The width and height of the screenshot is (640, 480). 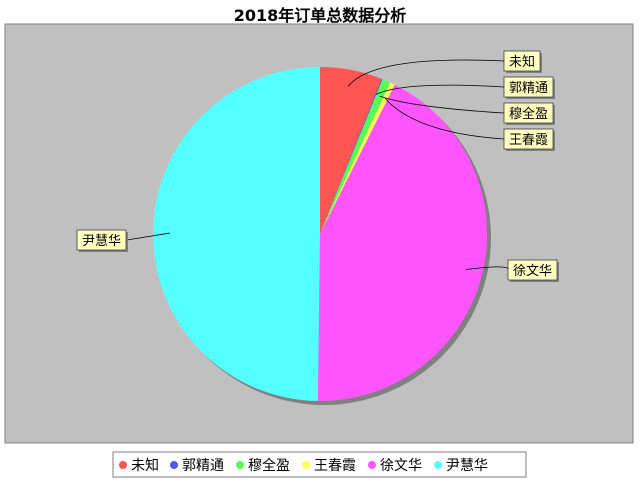 I want to click on slice-3-leader-line, so click(x=442, y=104).